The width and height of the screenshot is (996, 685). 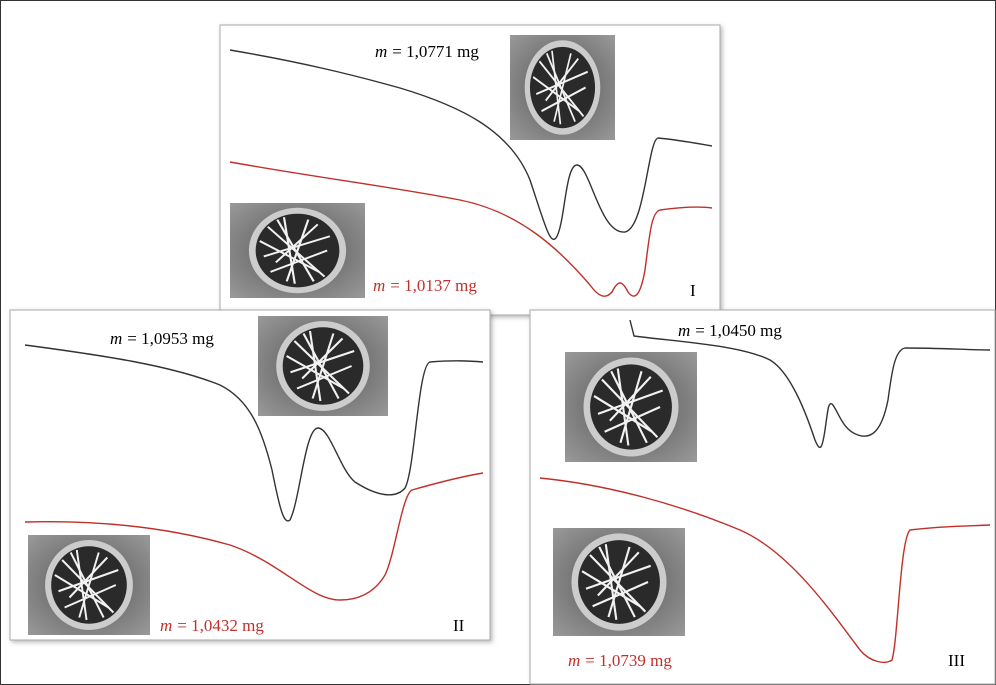 I want to click on panel-label: I, so click(x=693, y=290).